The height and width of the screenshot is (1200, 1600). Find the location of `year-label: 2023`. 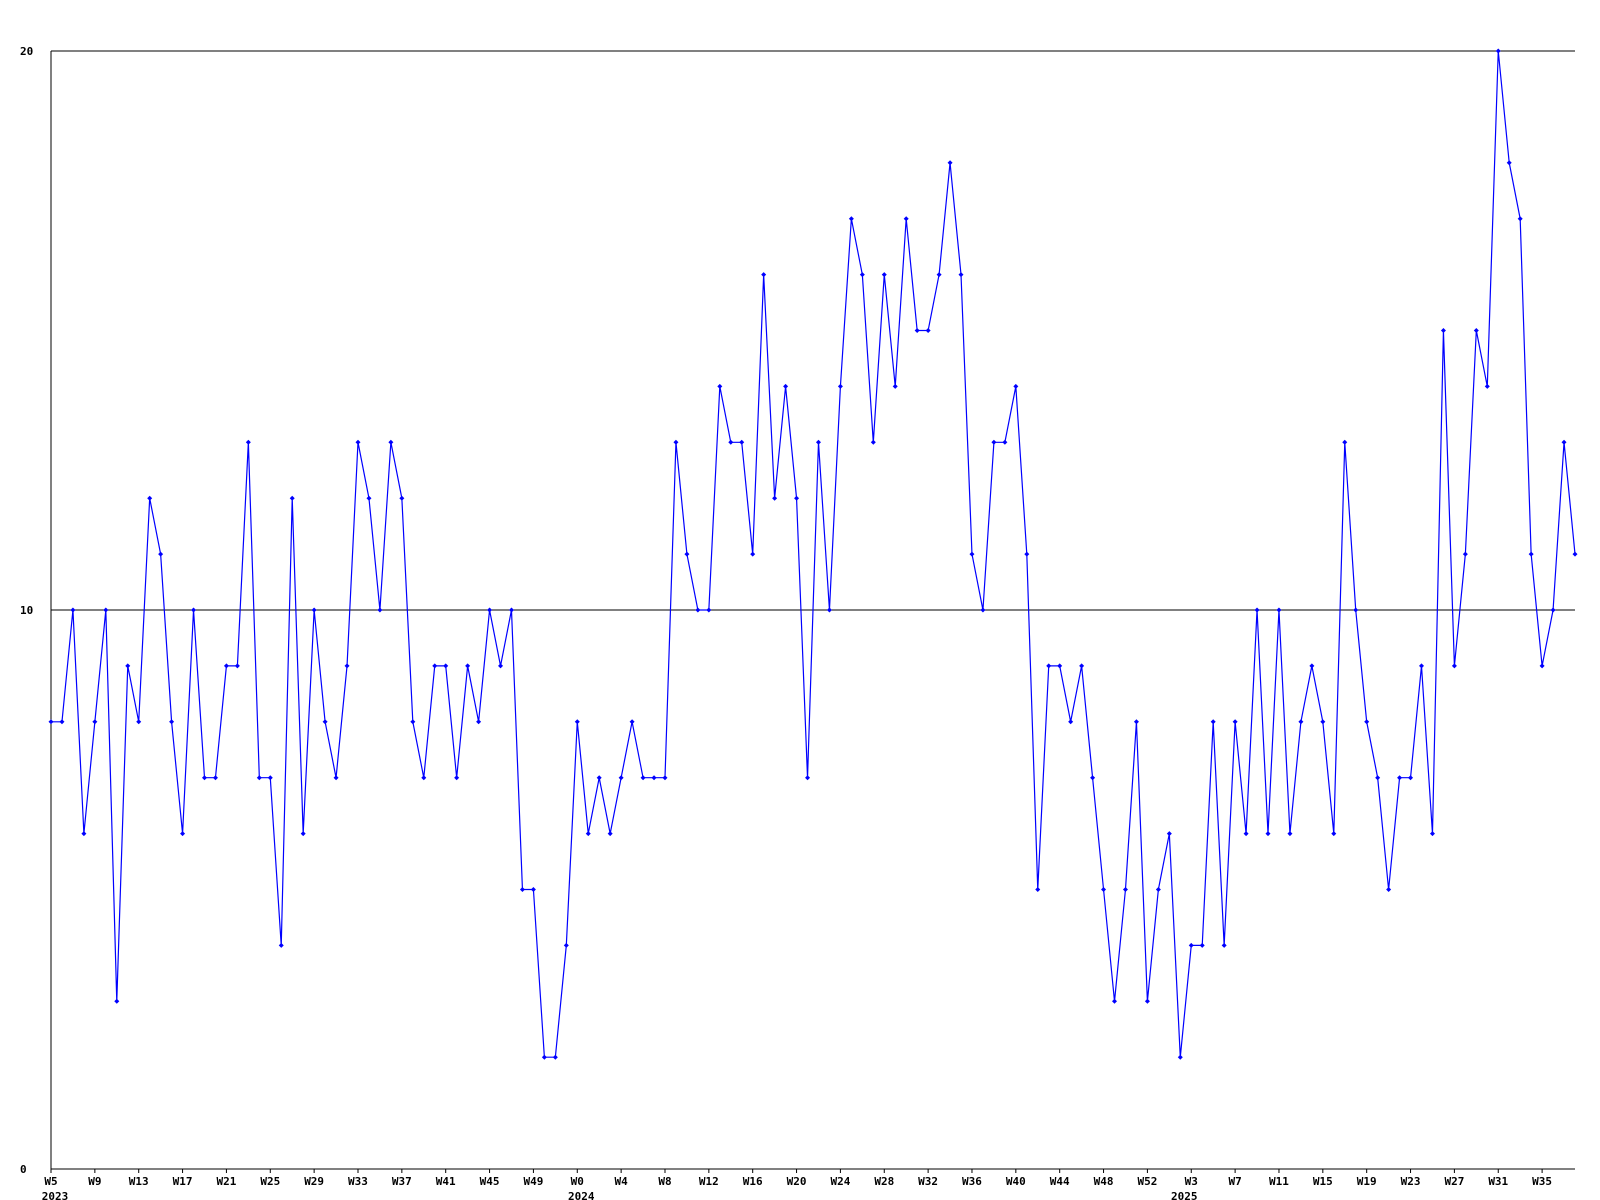

year-label: 2023 is located at coordinates (55, 1195).